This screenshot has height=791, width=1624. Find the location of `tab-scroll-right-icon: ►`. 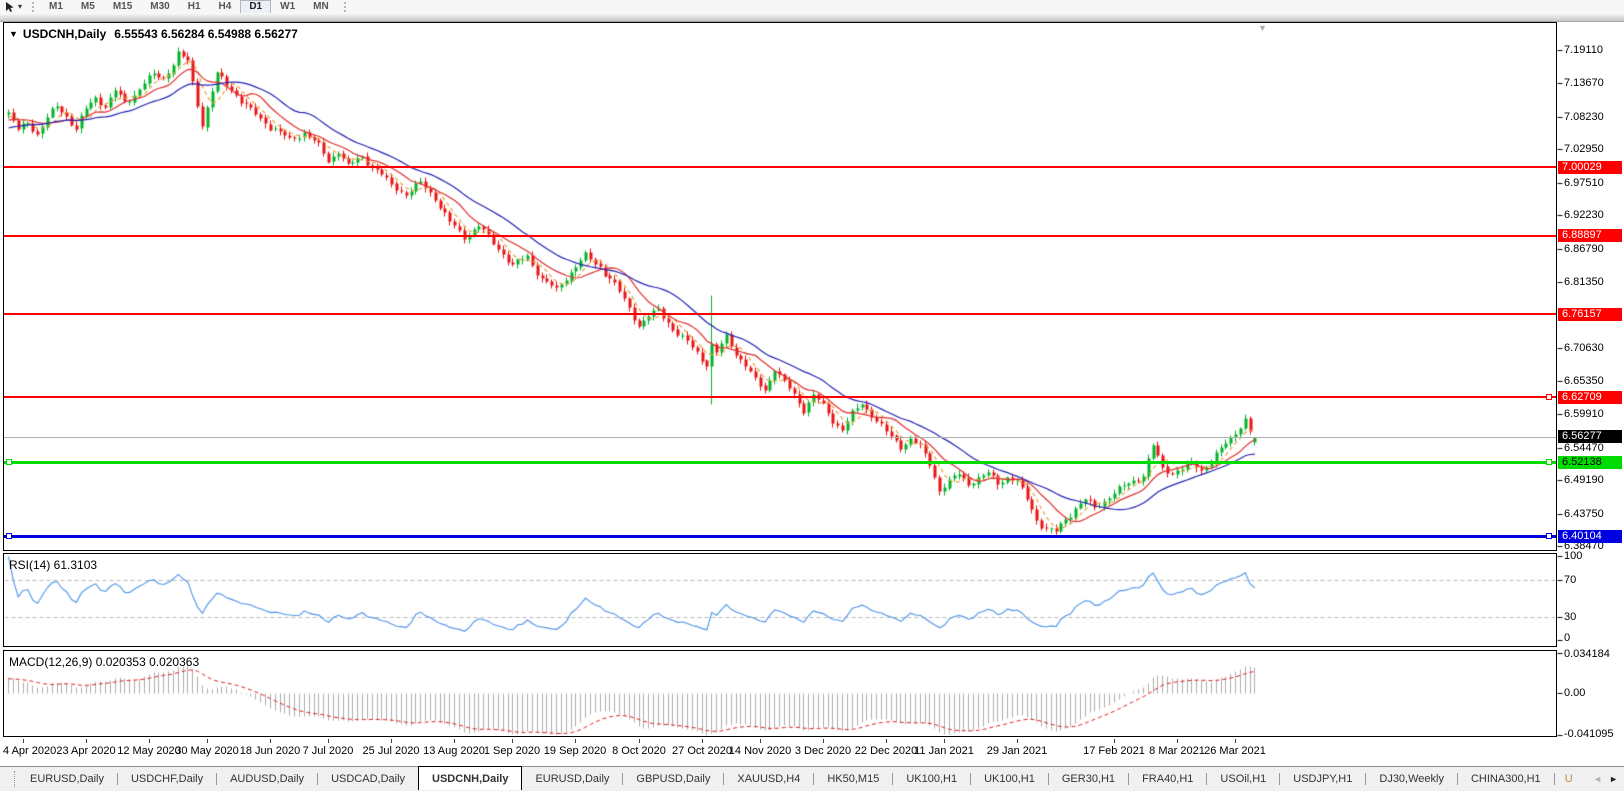

tab-scroll-right-icon: ► is located at coordinates (1613, 779).